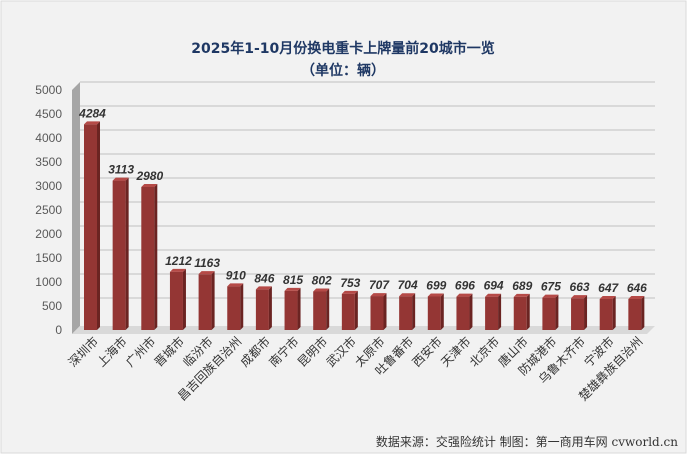  I want to click on data-label: 1212, so click(178, 261).